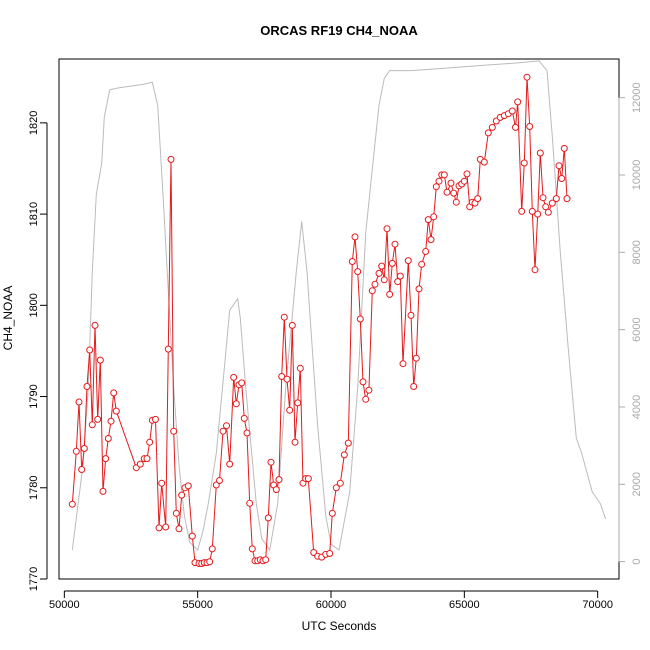 The height and width of the screenshot is (650, 650). What do you see at coordinates (637, 329) in the screenshot?
I see `y2-tick-label: 6000` at bounding box center [637, 329].